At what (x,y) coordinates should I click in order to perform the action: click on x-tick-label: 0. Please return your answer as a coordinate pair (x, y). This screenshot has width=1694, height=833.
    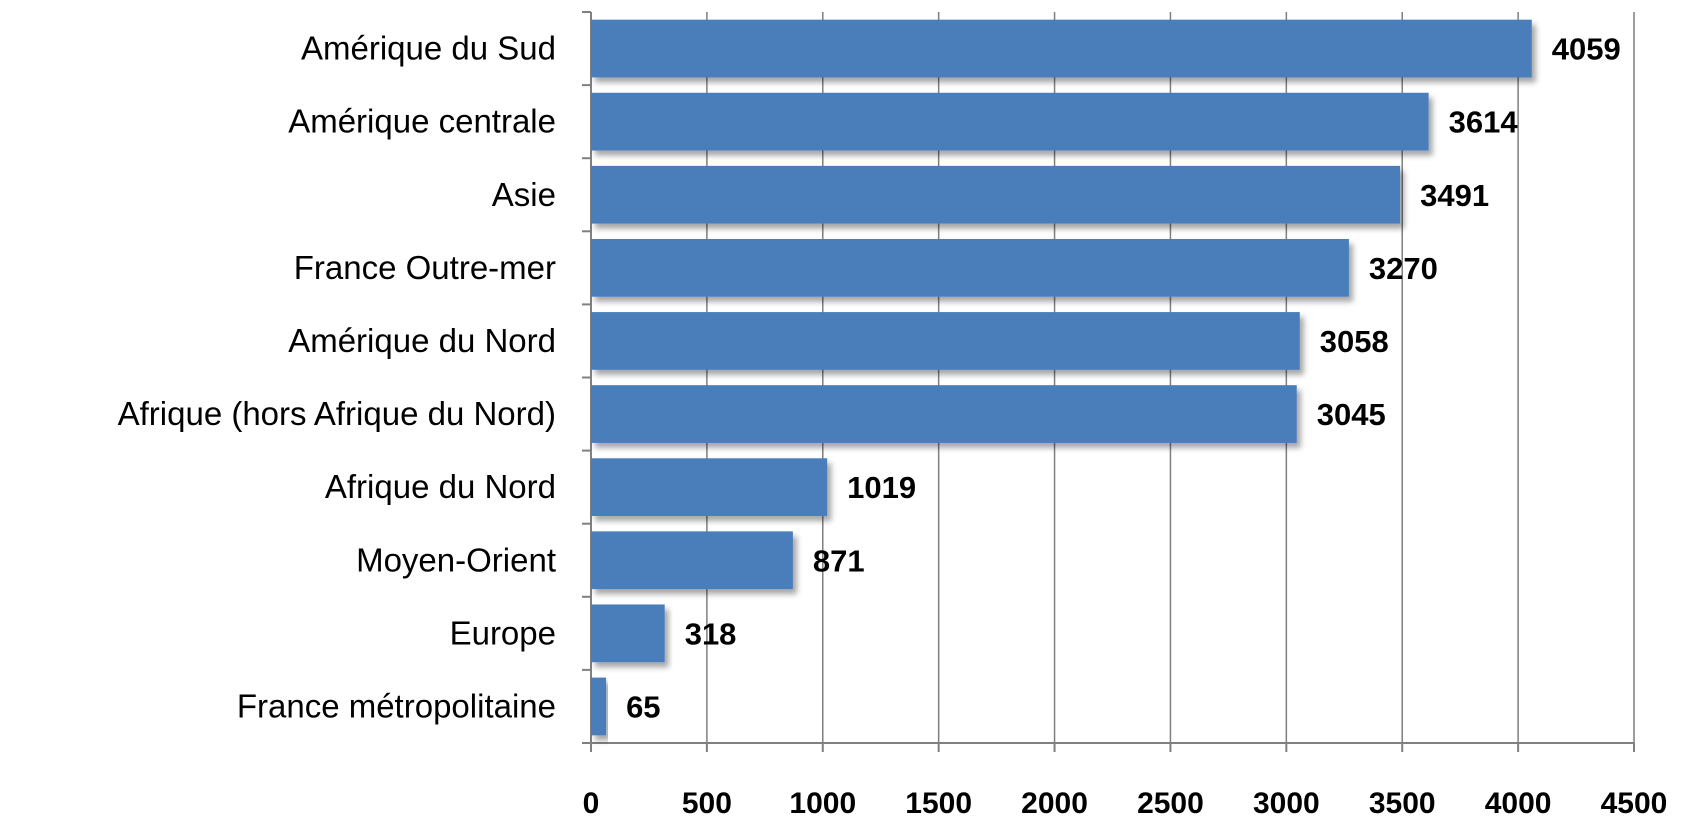
    Looking at the image, I should click on (591, 803).